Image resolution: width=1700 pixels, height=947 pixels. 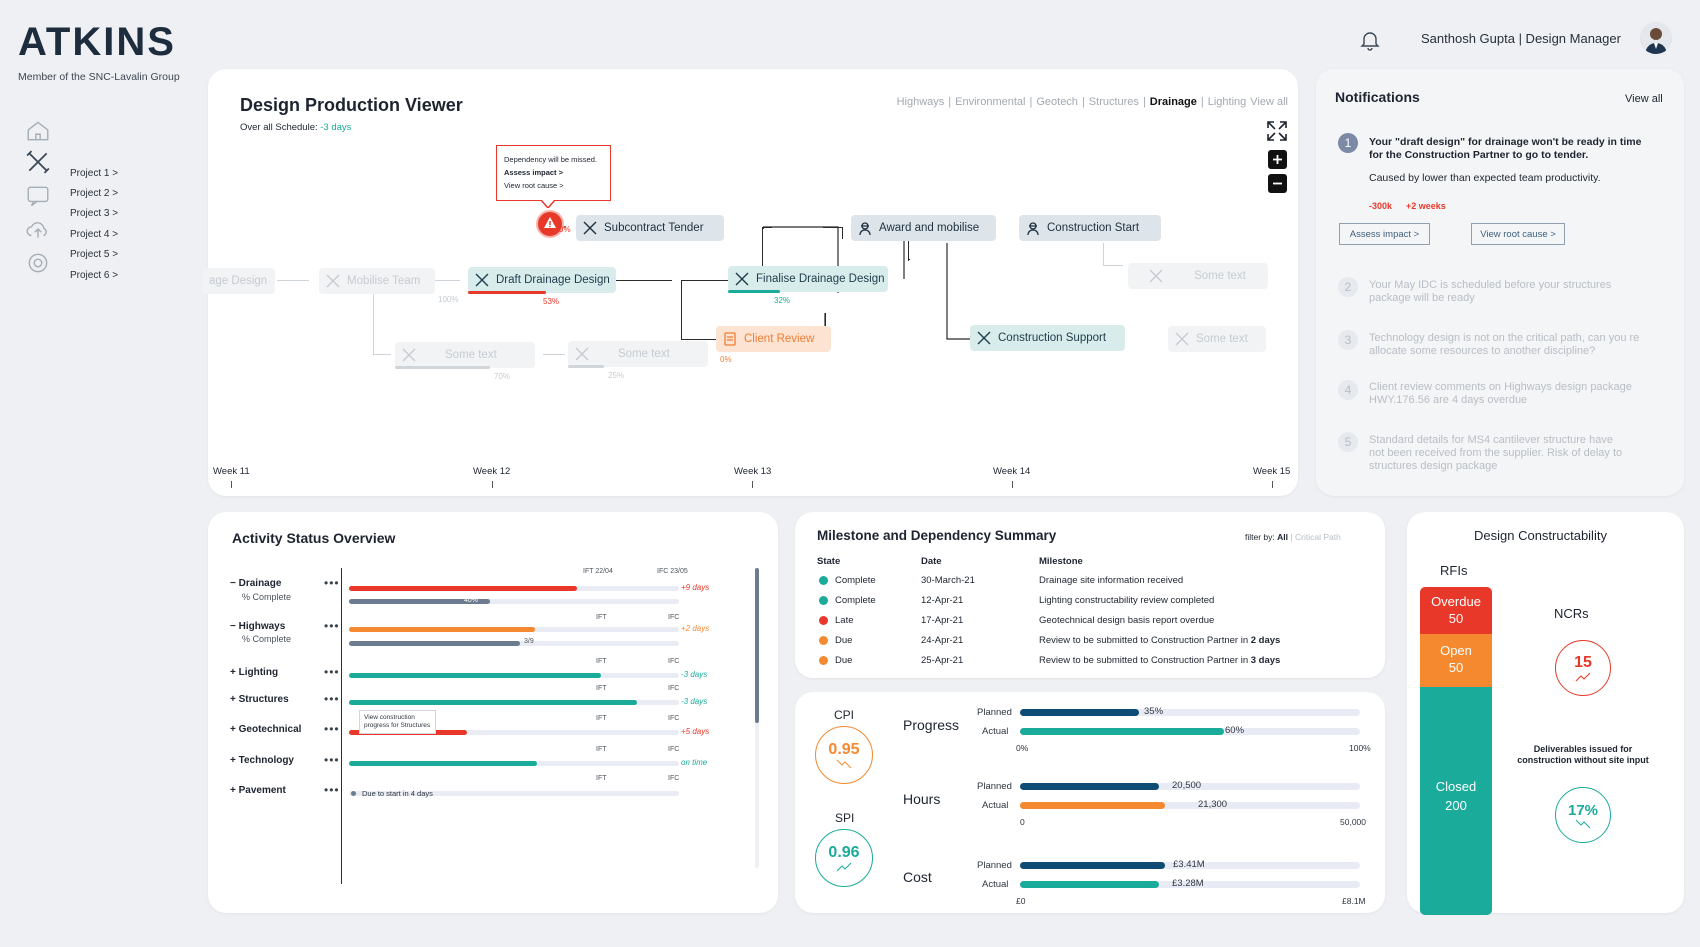 I want to click on node-some-text-2: Some text, so click(x=1217, y=339).